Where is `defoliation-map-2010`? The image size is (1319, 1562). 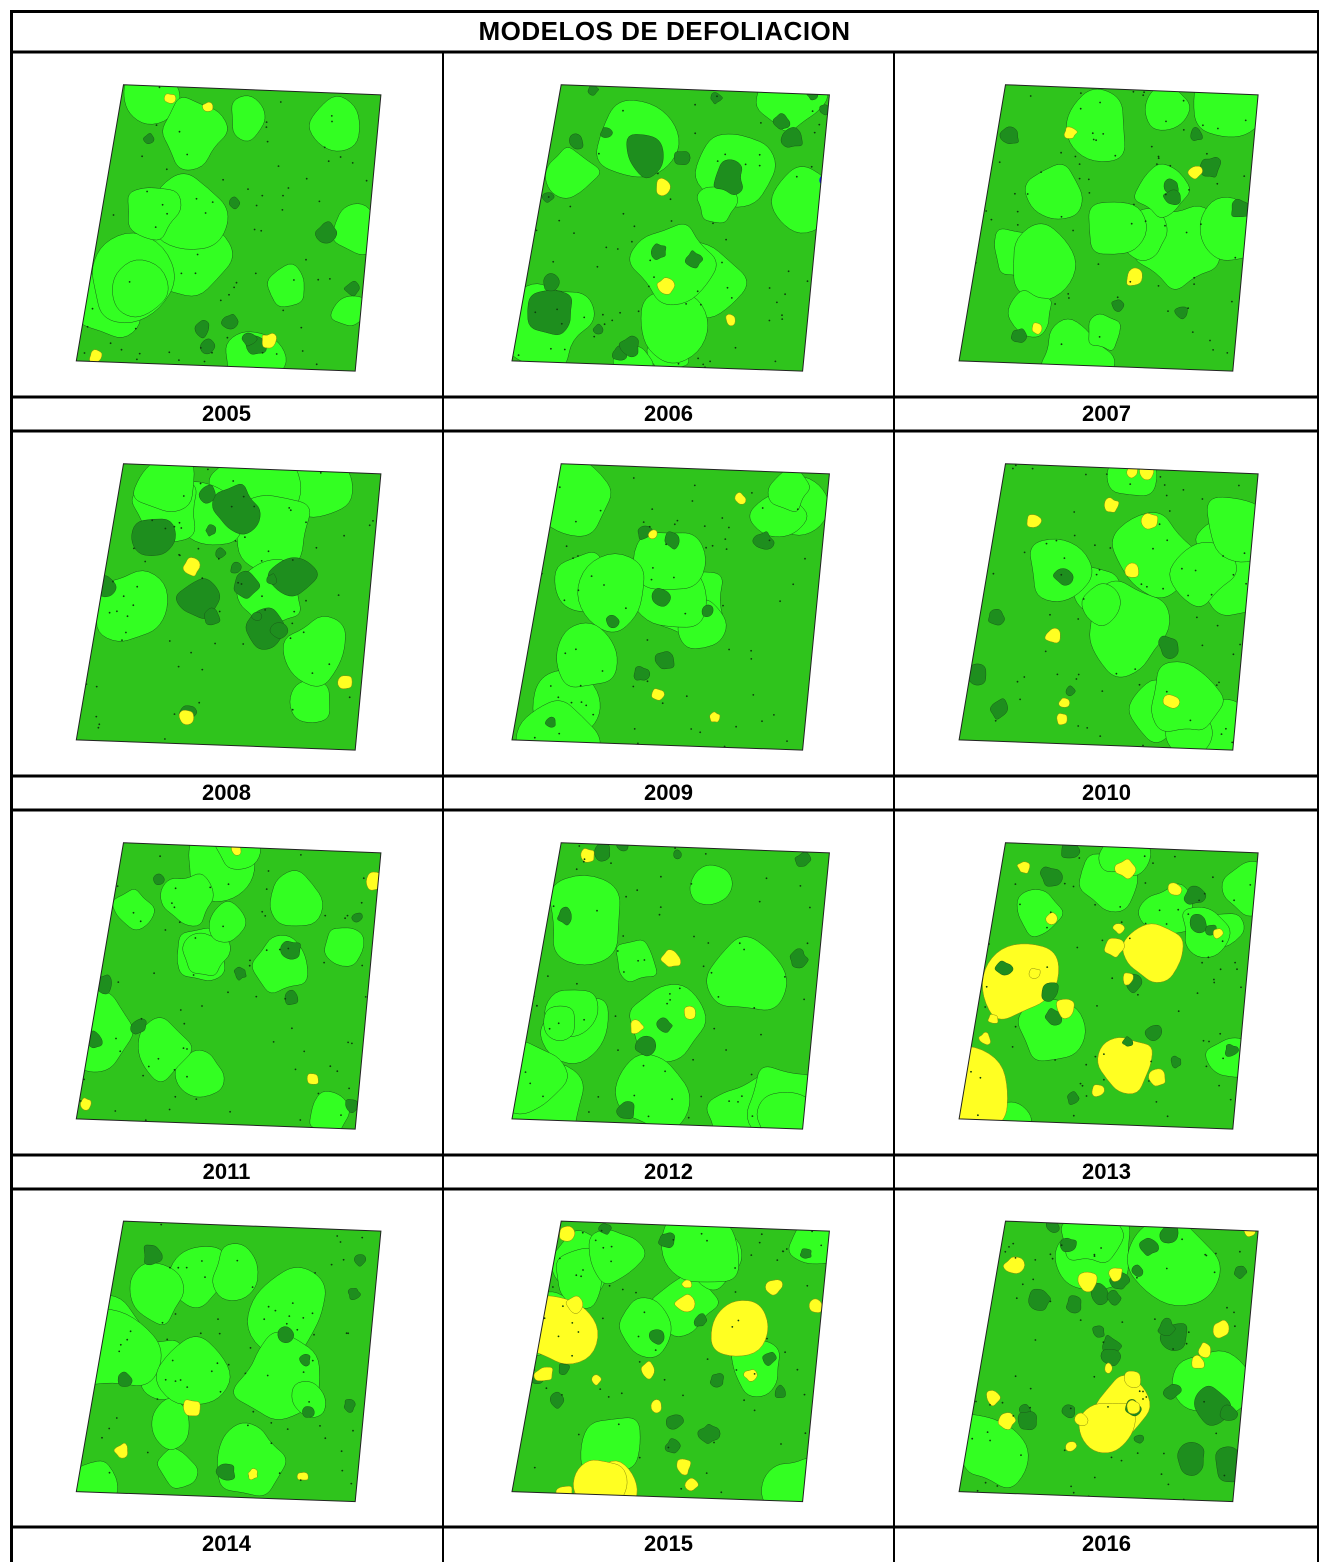
defoliation-map-2010 is located at coordinates (1108, 607).